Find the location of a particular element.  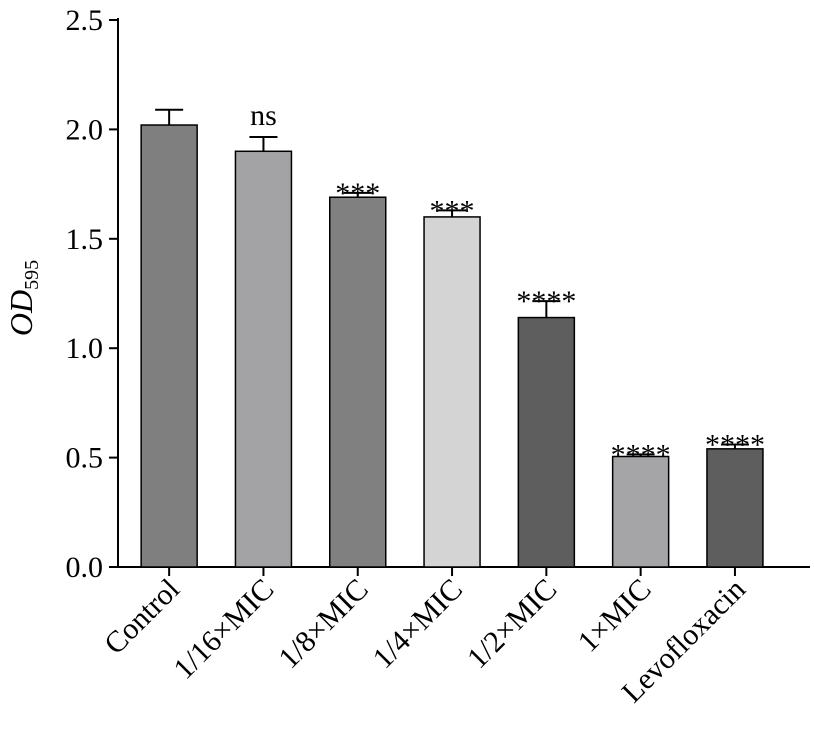

y-tick-label: 1.5 is located at coordinates (85, 239).